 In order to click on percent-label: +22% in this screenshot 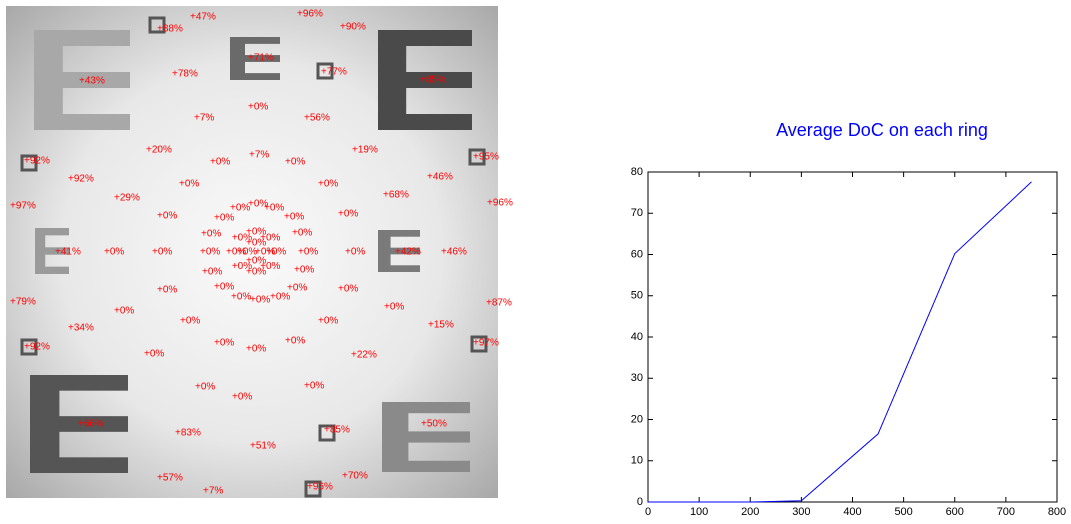, I will do `click(364, 355)`.